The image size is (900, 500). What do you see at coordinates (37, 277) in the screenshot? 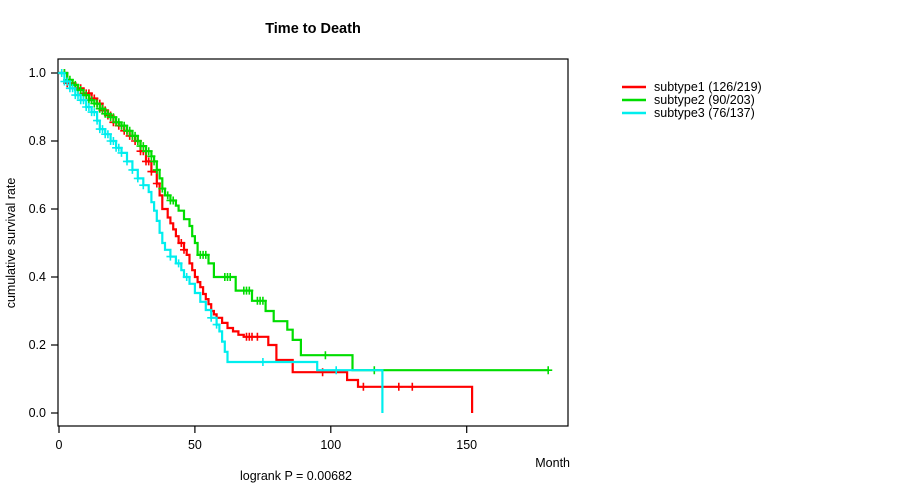
I see `y-tick-label: 0.4` at bounding box center [37, 277].